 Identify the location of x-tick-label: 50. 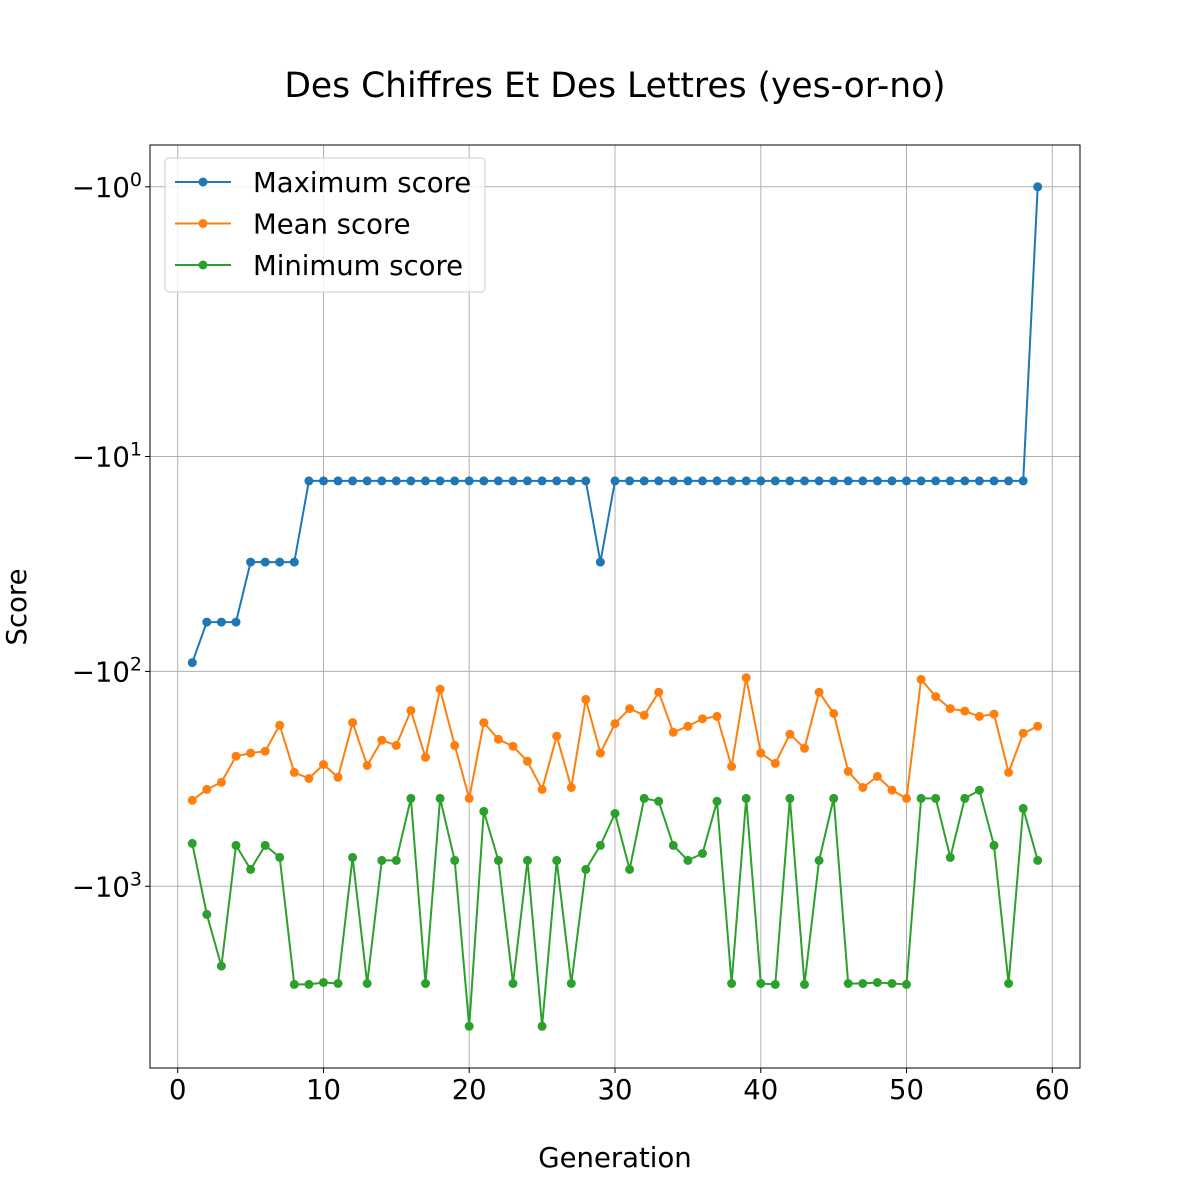
(906, 1090).